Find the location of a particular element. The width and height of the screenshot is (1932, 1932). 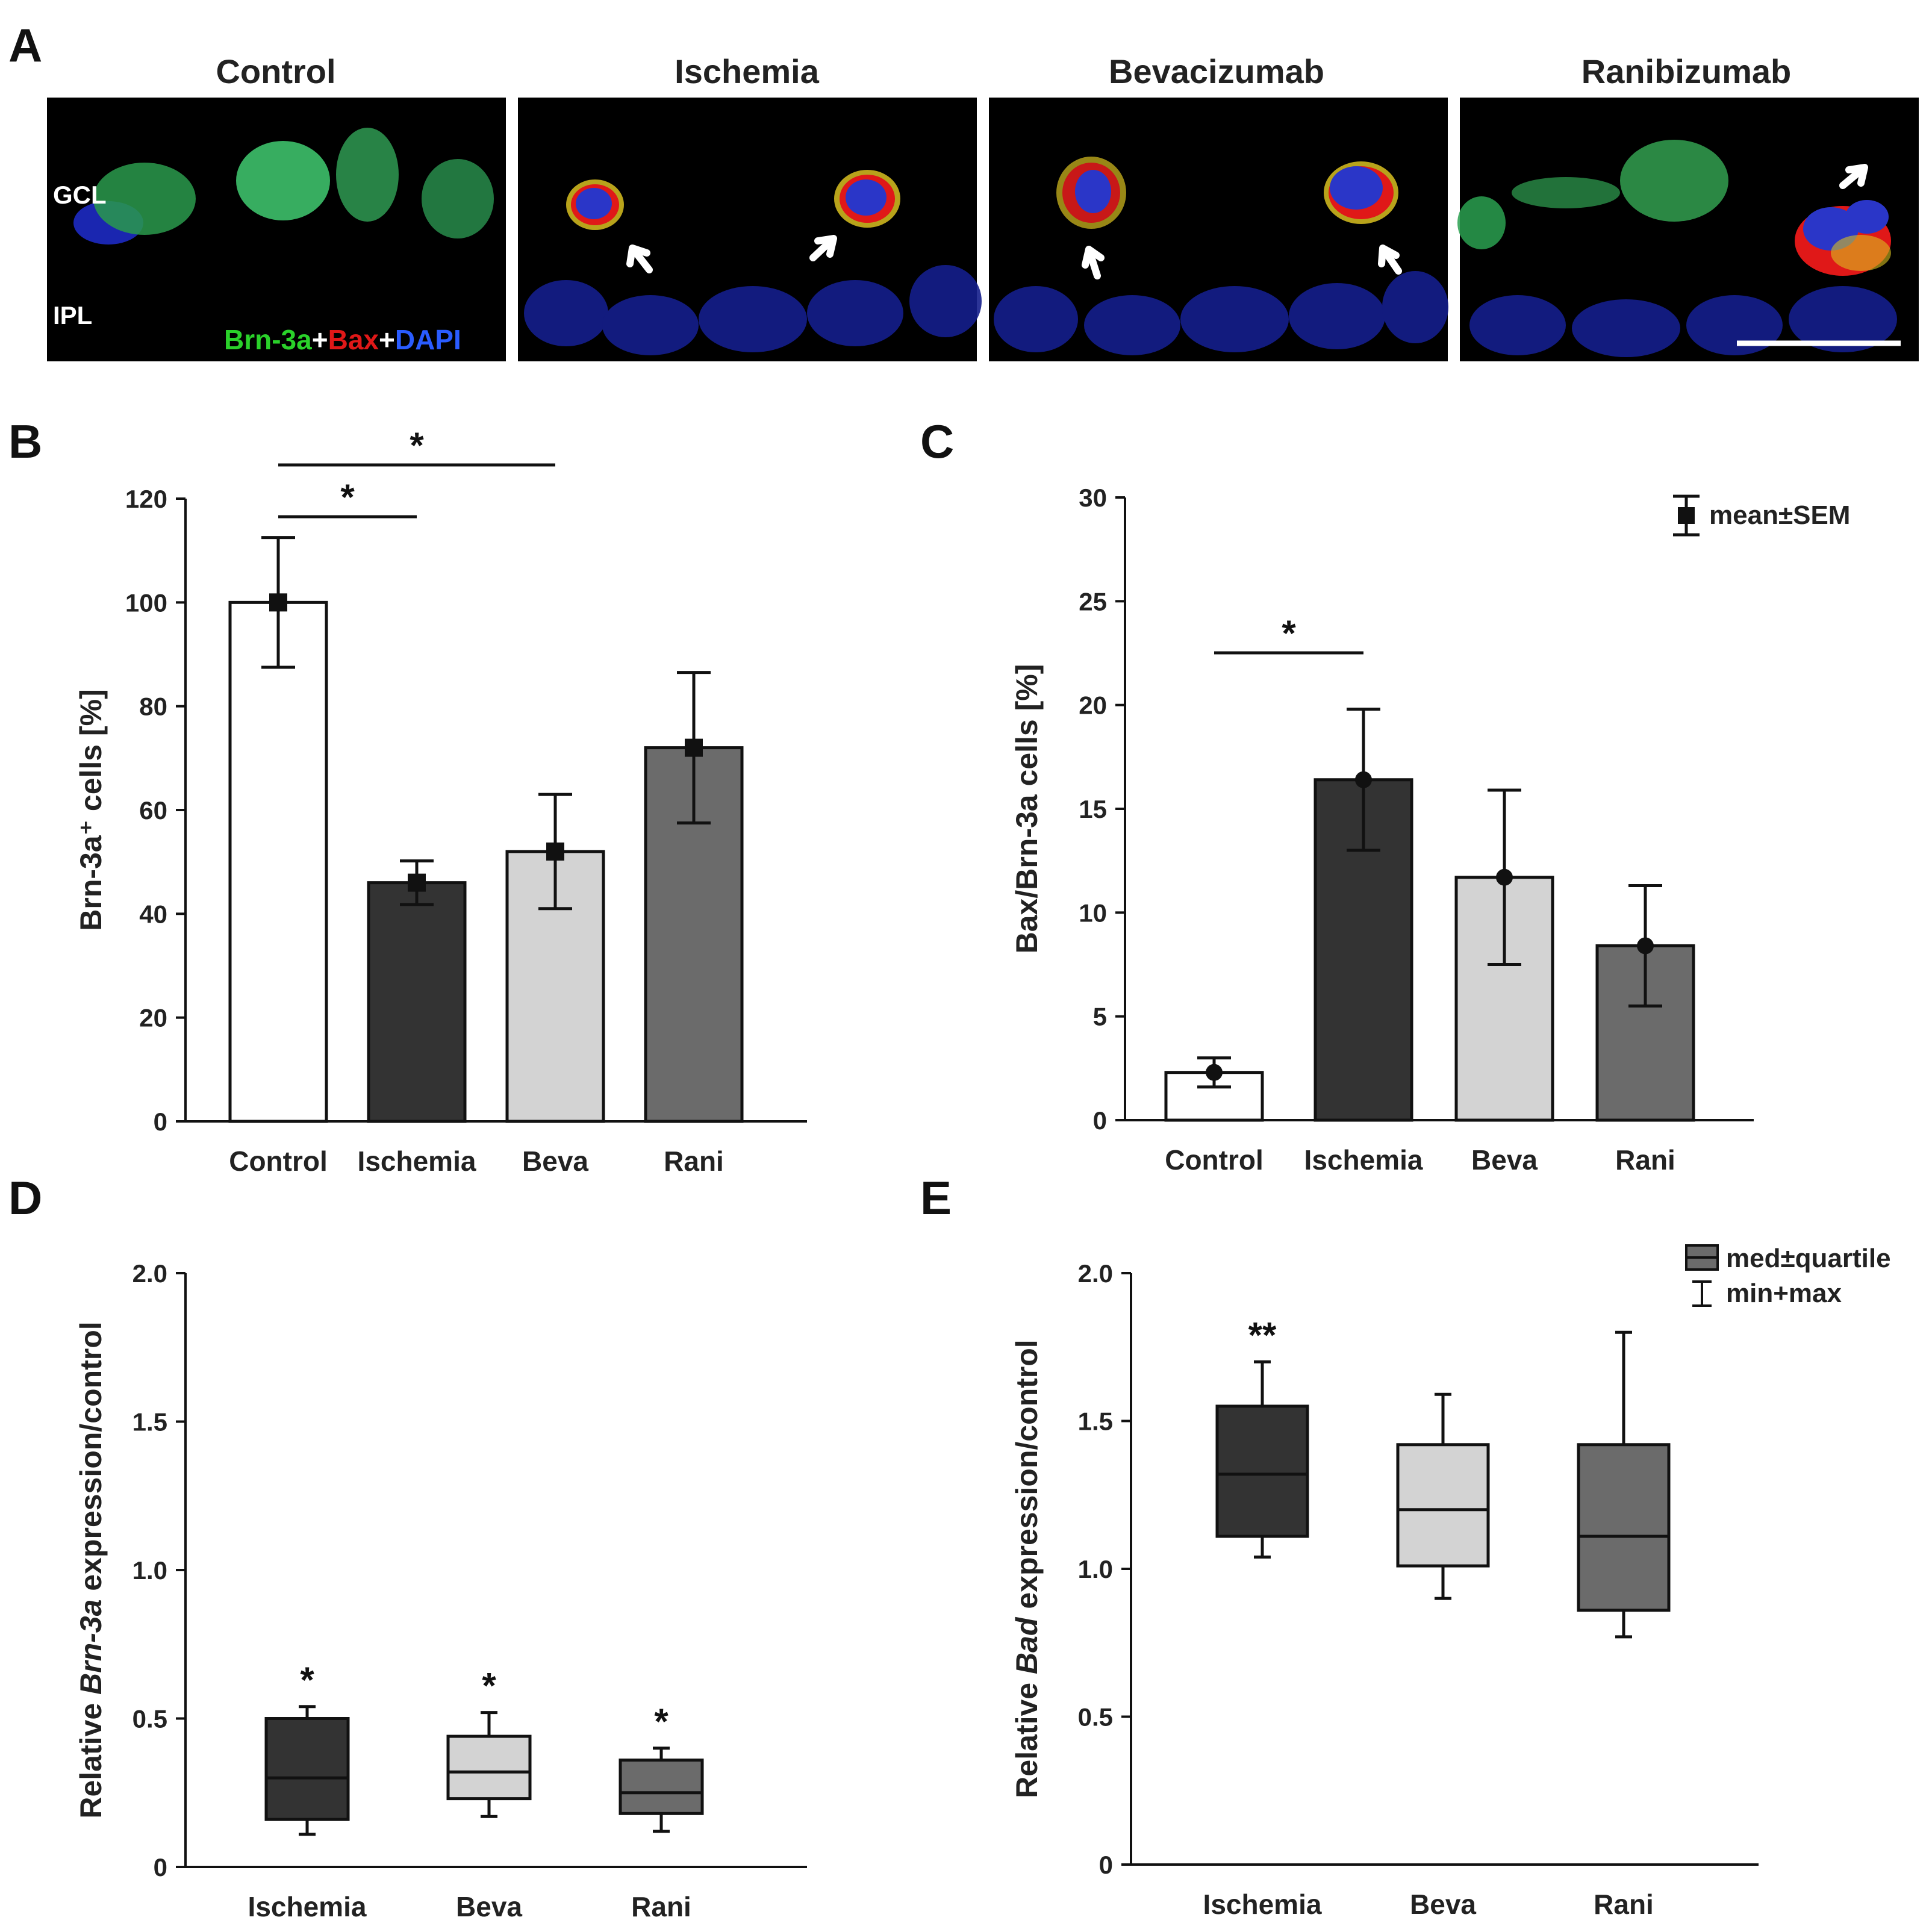

legend-boxplot: med±quartile min+max is located at coordinates (1788, 1276).